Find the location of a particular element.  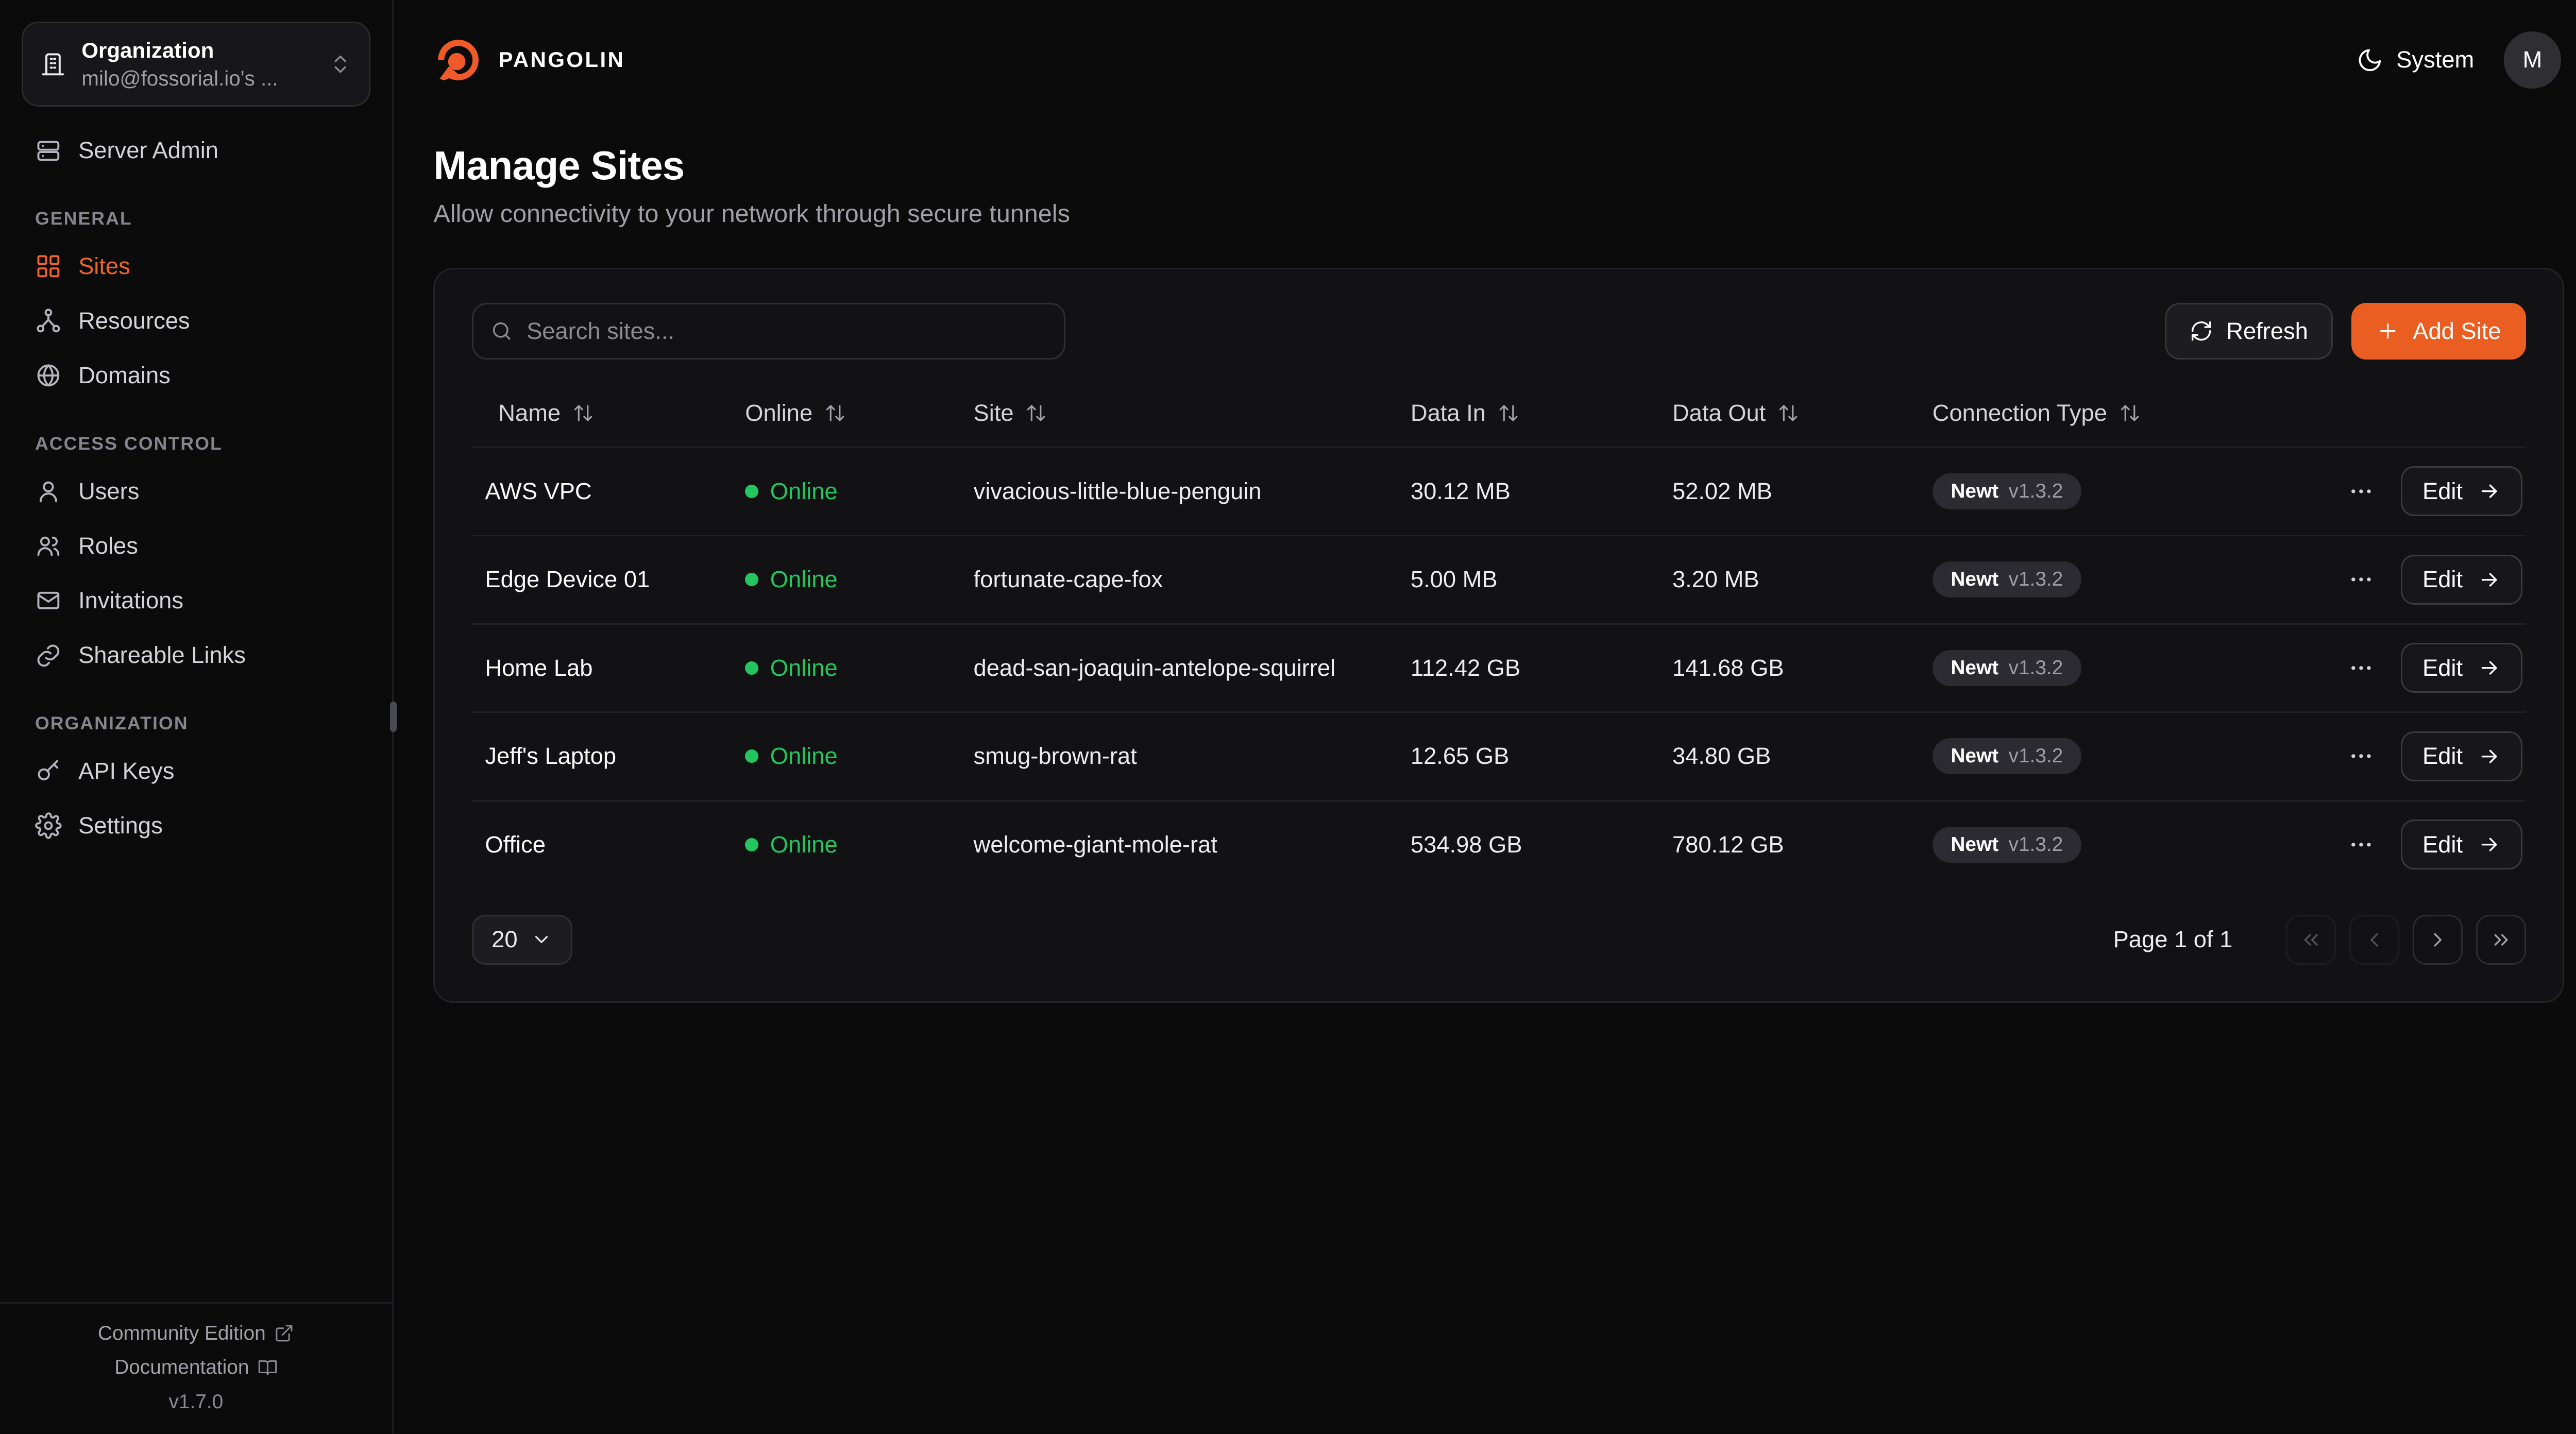

org-title: Organization is located at coordinates (148, 50).